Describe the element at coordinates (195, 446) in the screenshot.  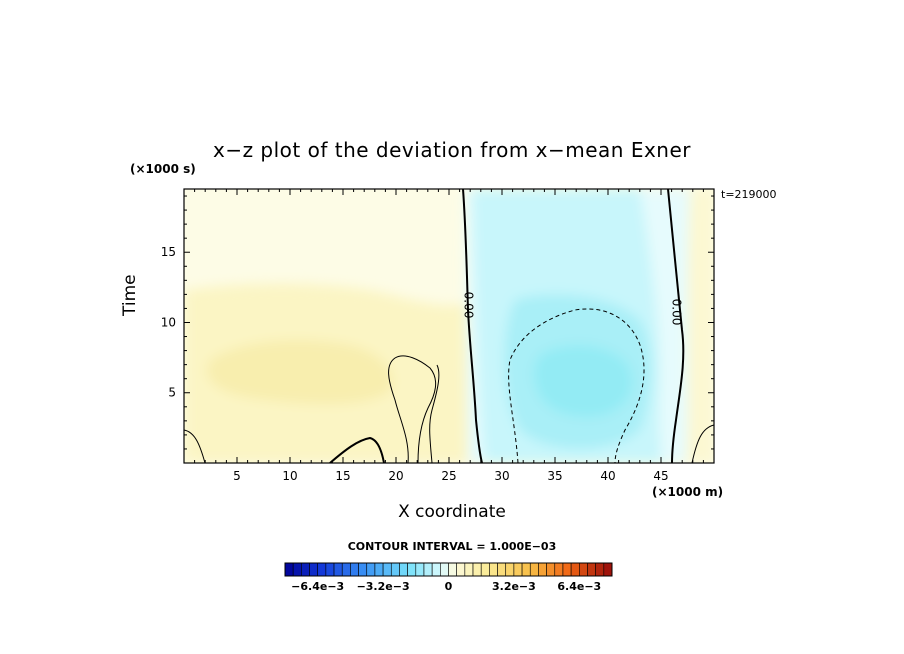
I see `thin-contour-left-edge` at that location.